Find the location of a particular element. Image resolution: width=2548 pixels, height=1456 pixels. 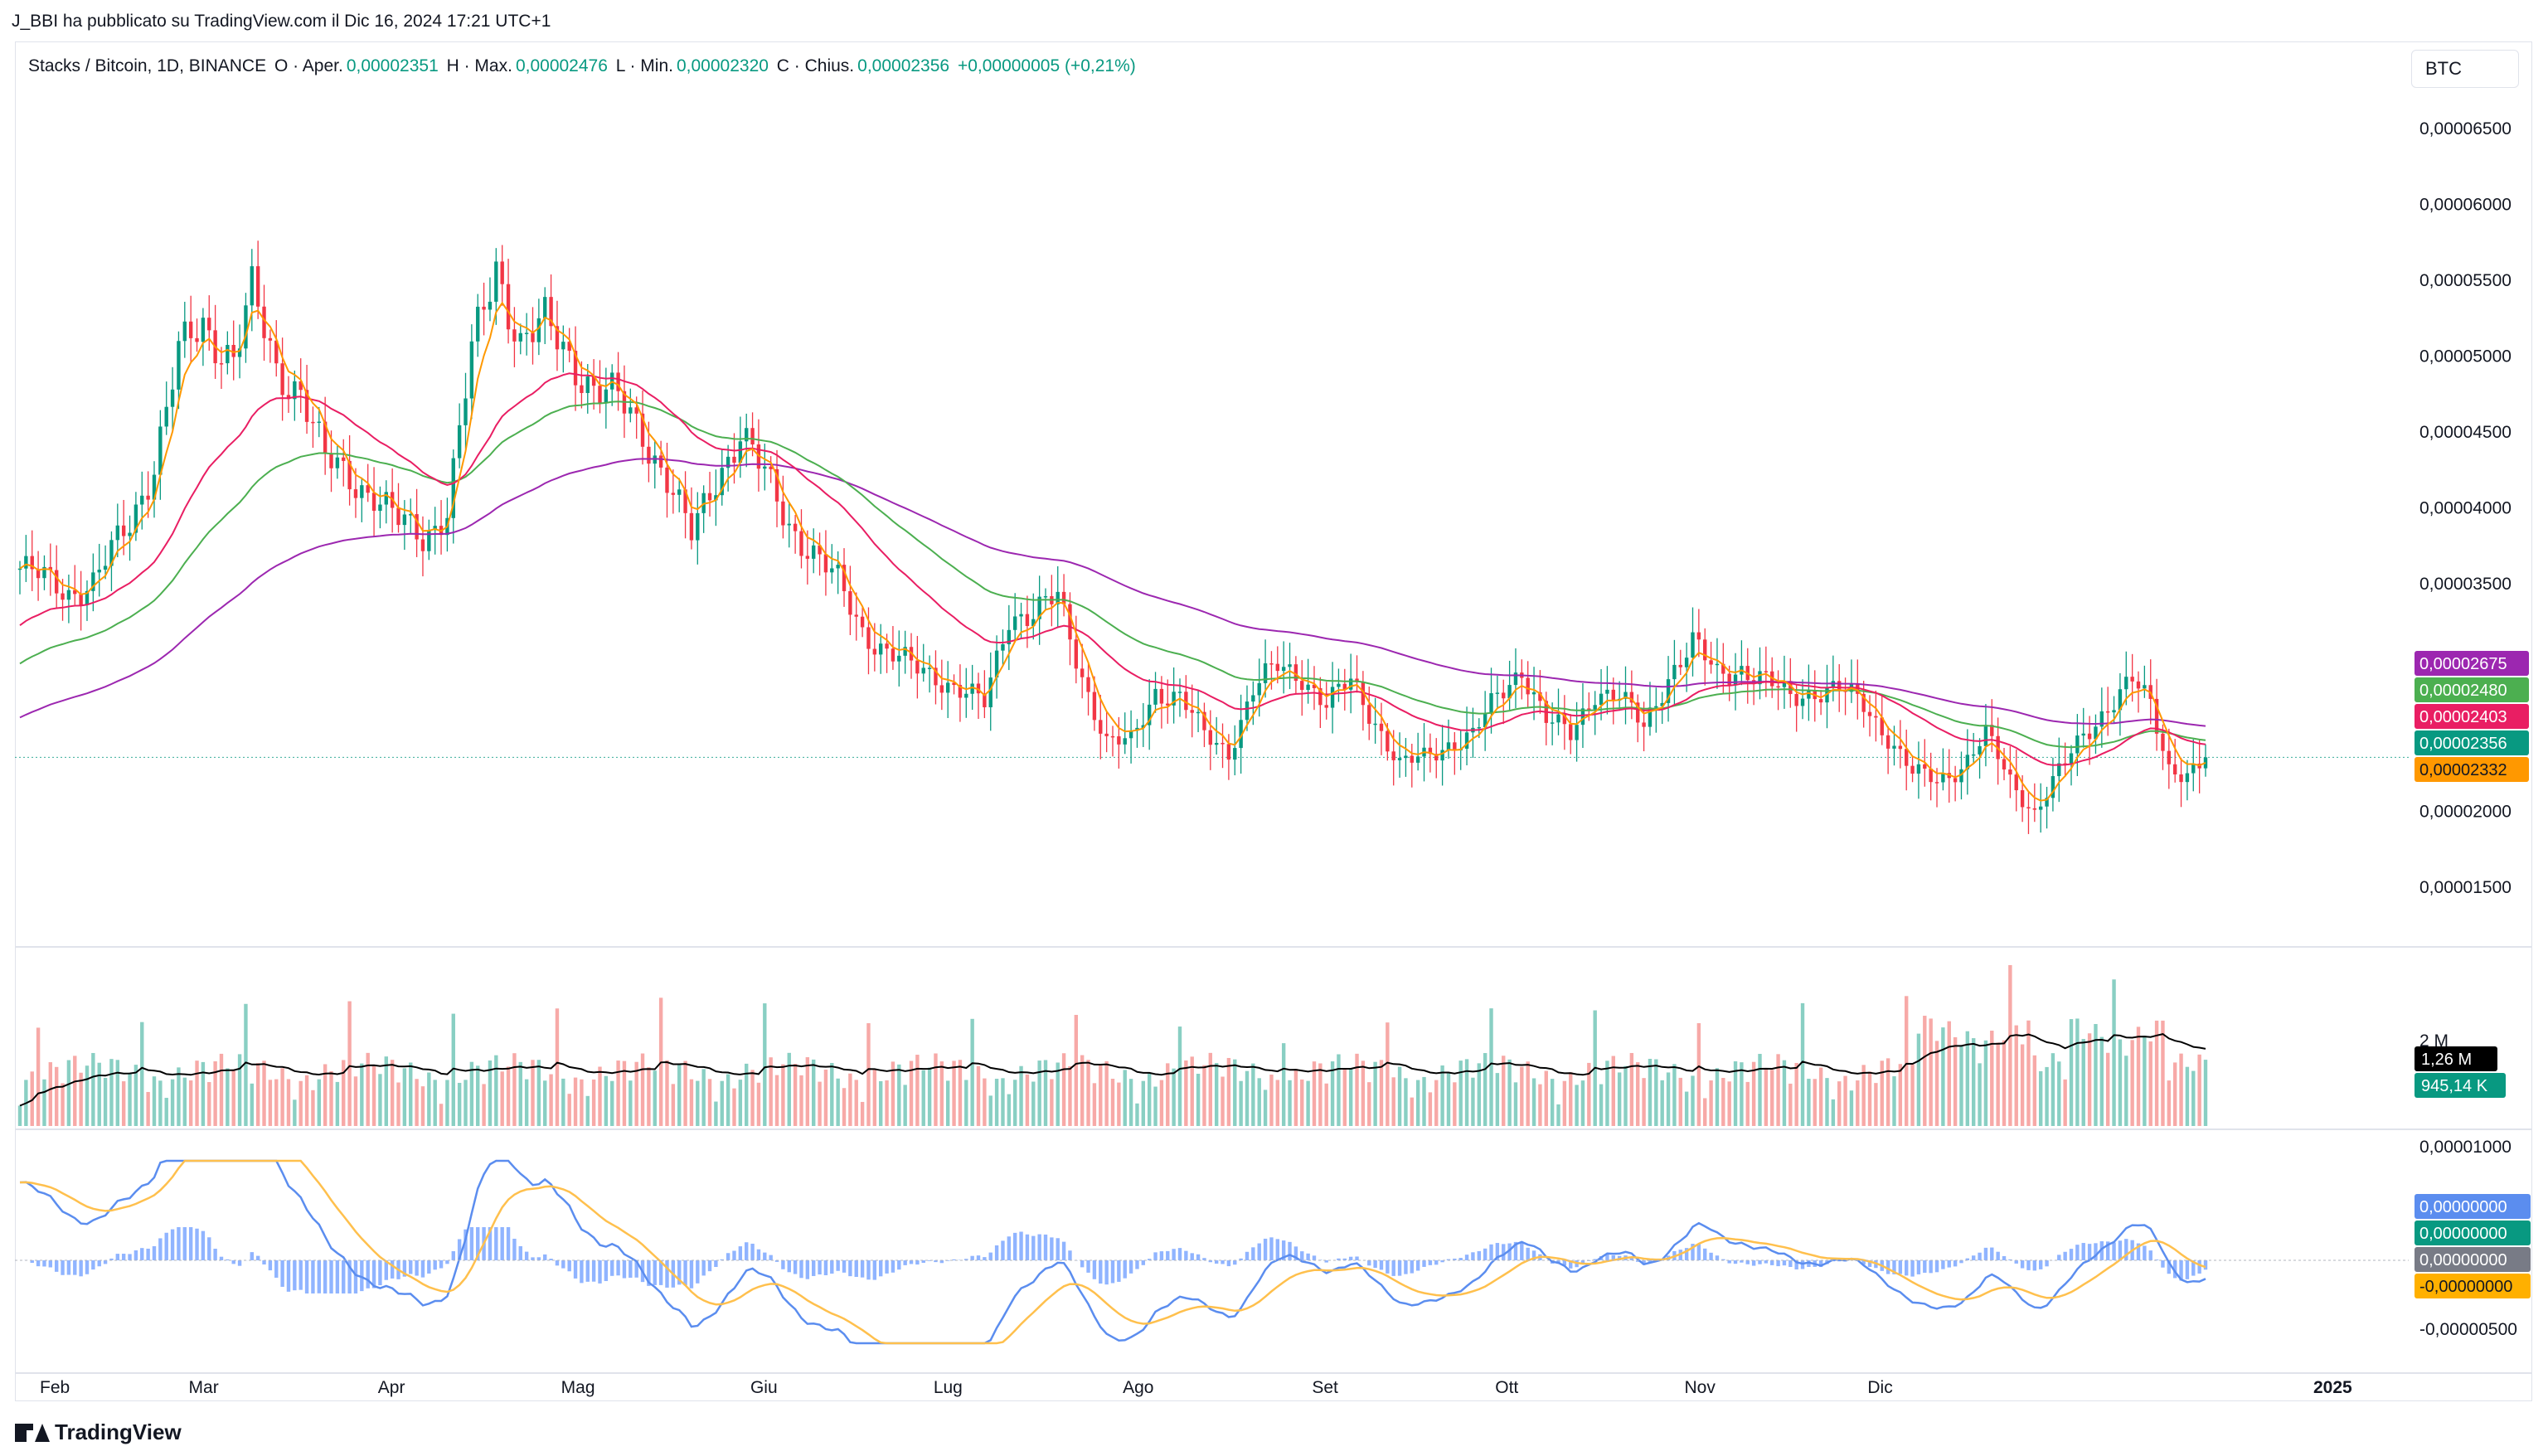

macd-value-label: -0,00000000 is located at coordinates (2465, 1287).